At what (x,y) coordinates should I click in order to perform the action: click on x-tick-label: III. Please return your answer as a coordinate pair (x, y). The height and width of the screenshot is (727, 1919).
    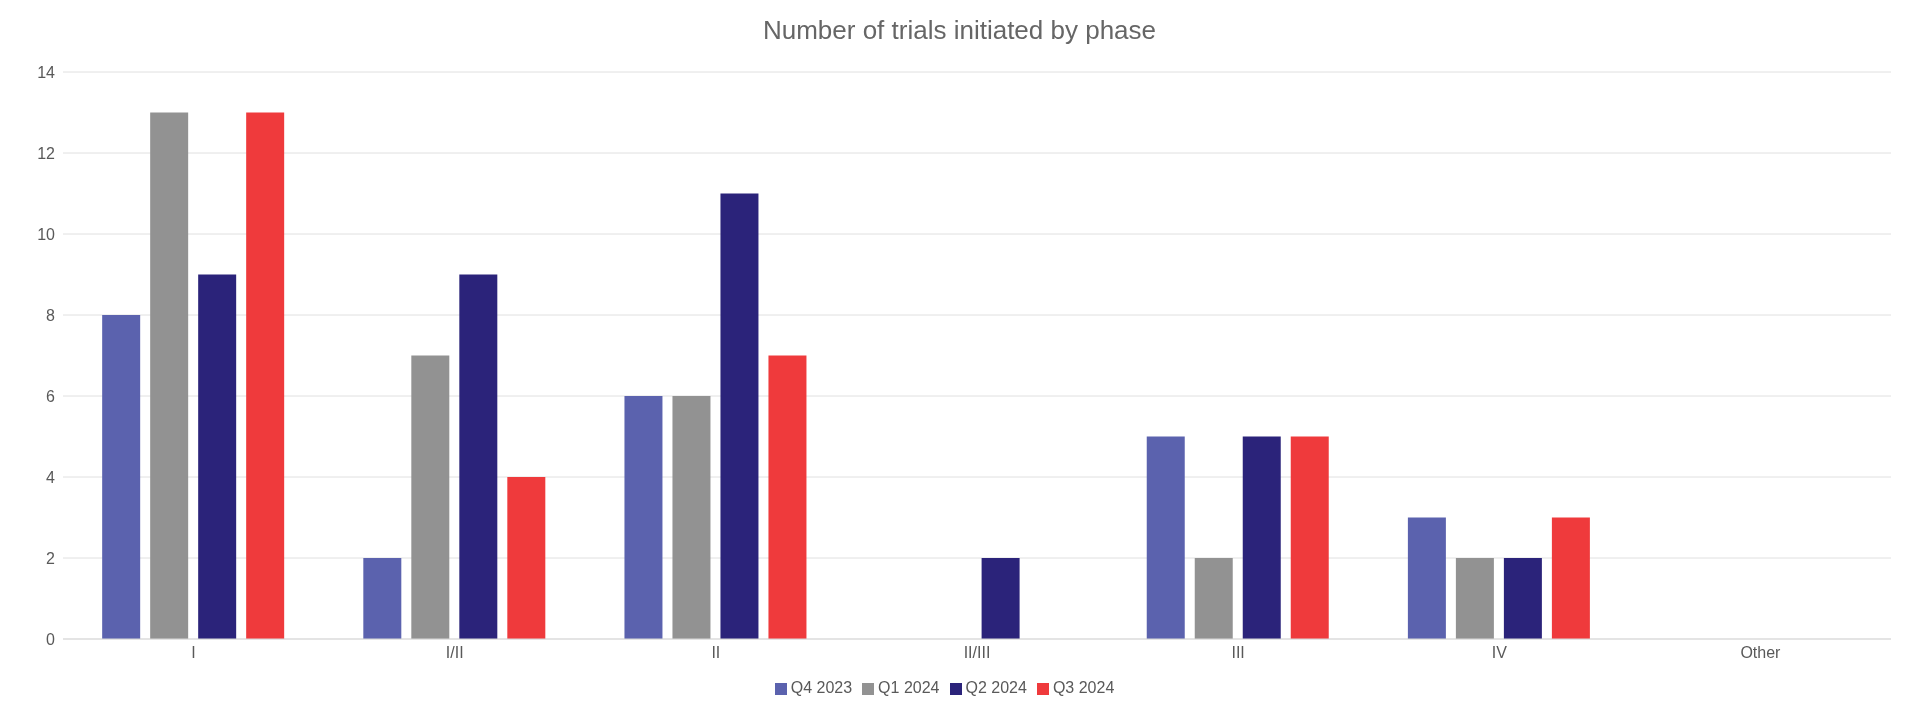
    Looking at the image, I should click on (1238, 653).